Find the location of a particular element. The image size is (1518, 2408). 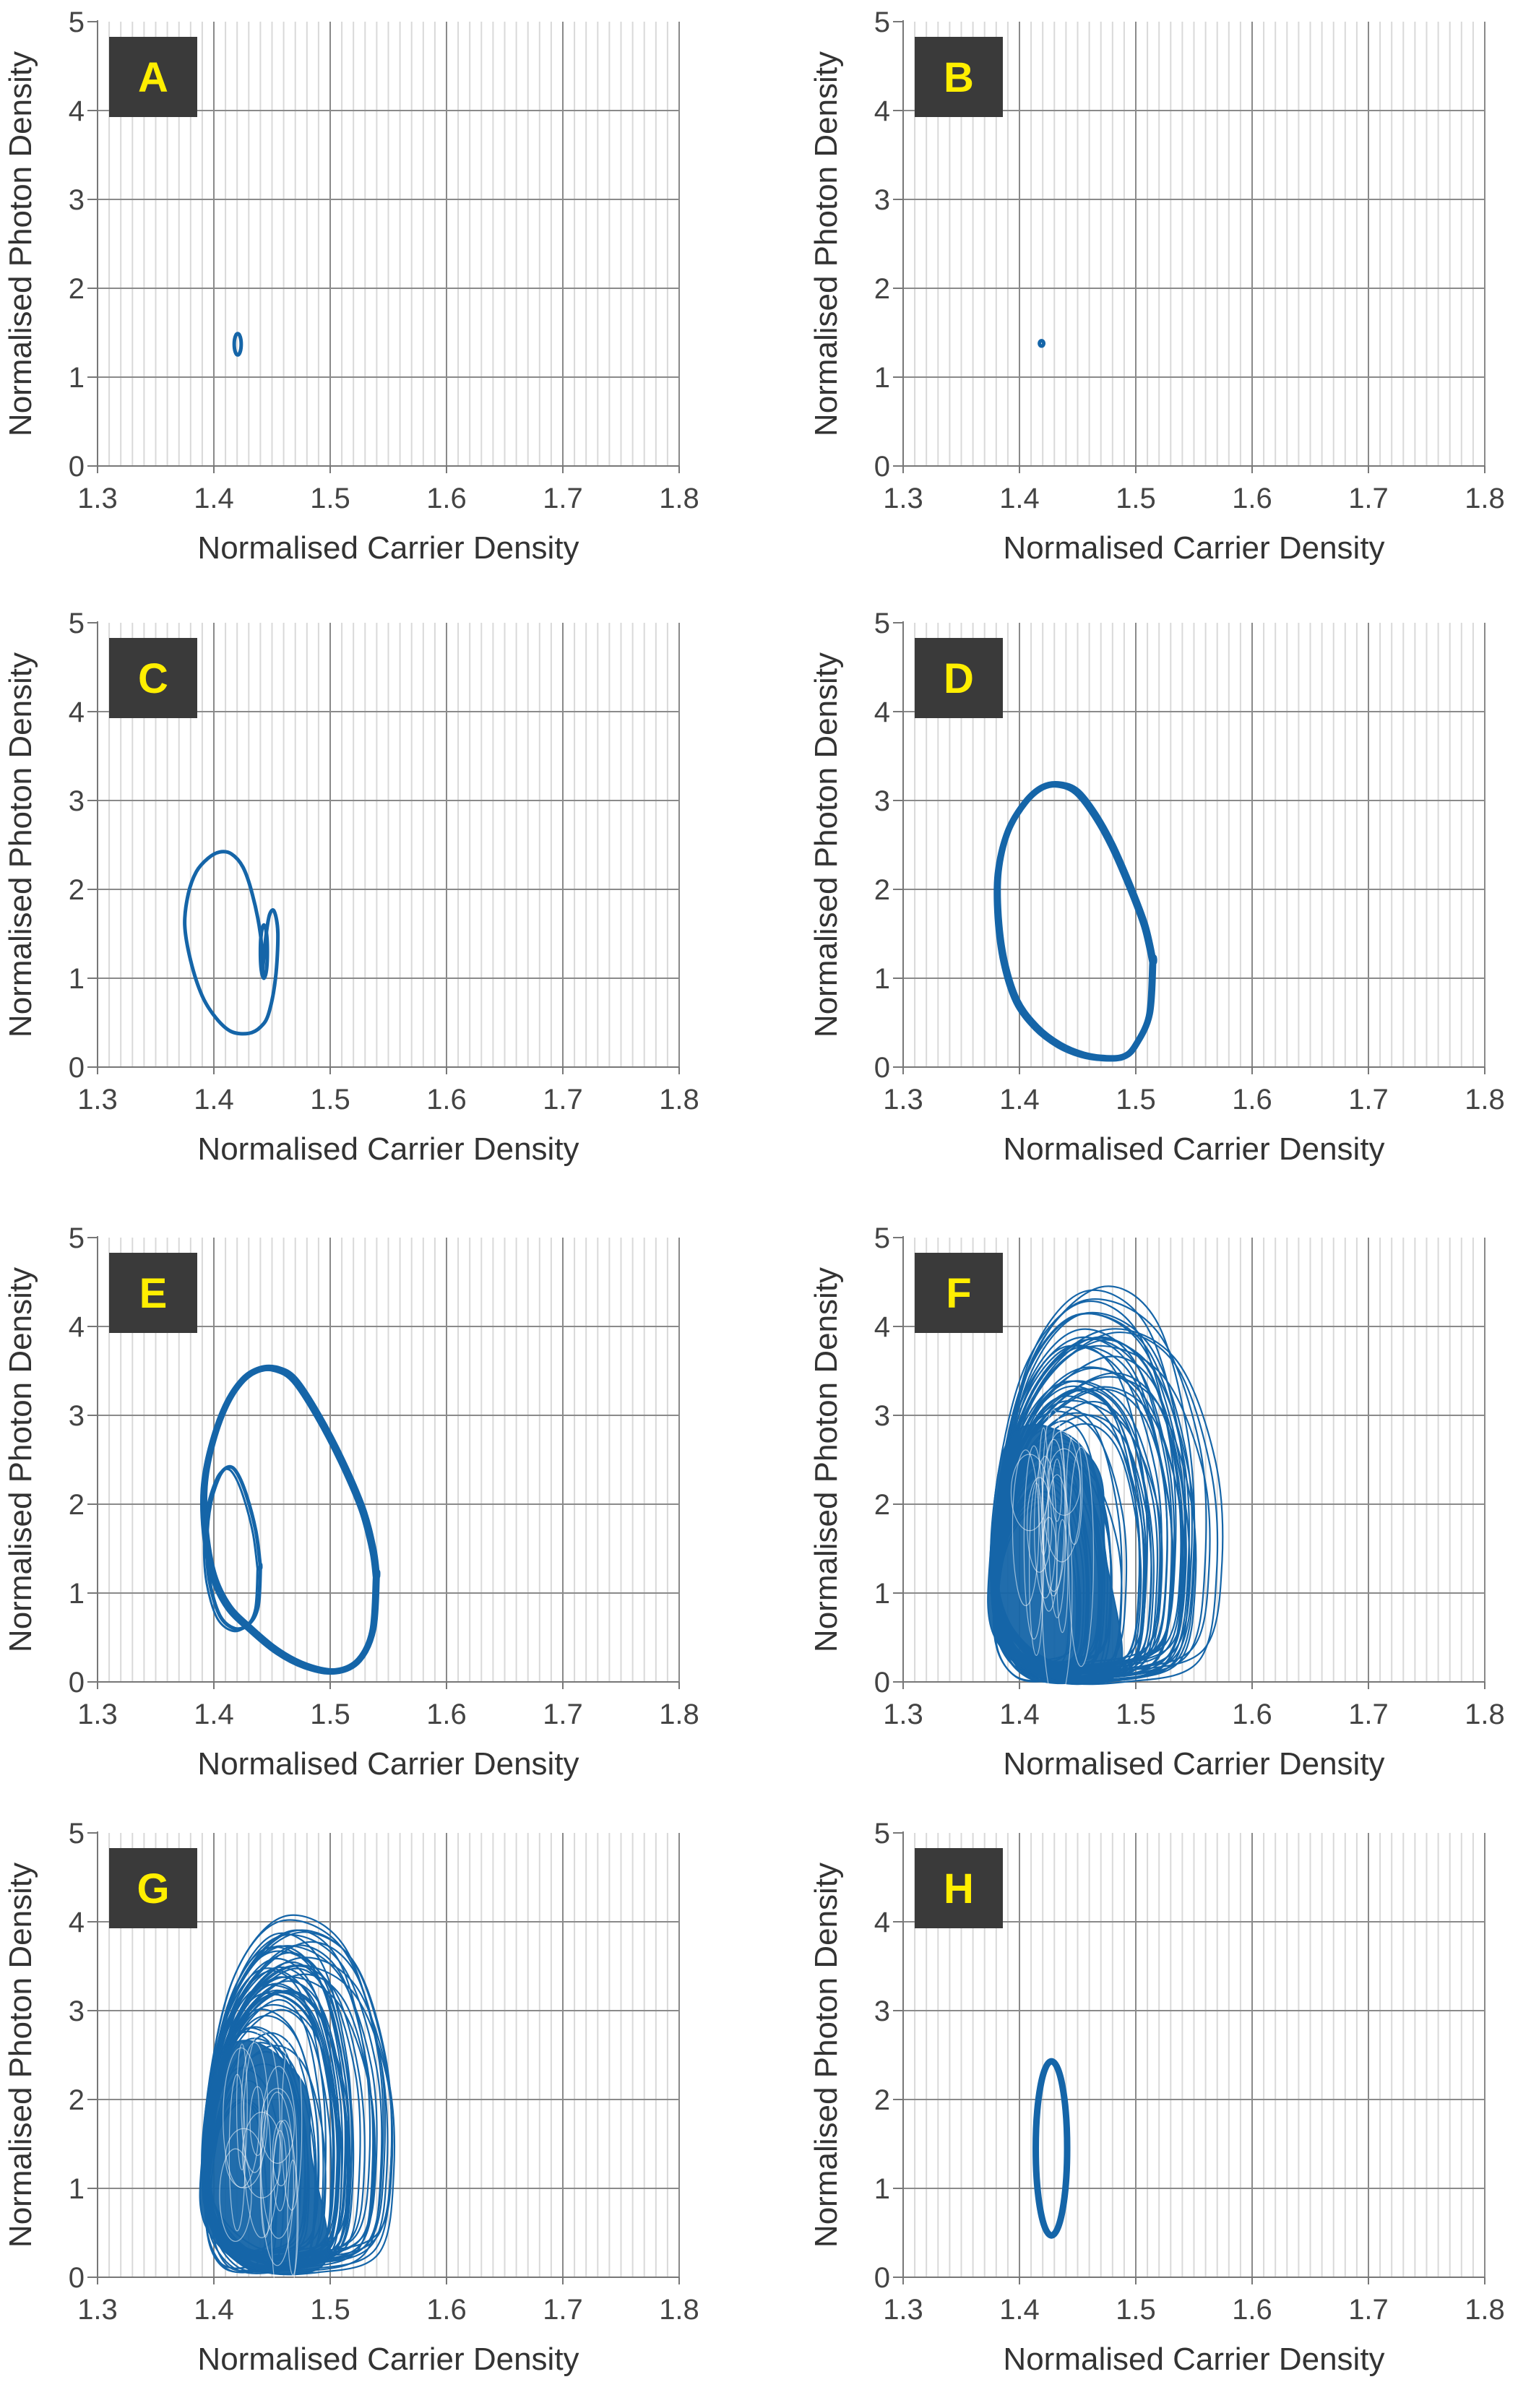

panel-letter: E is located at coordinates (153, 1293).